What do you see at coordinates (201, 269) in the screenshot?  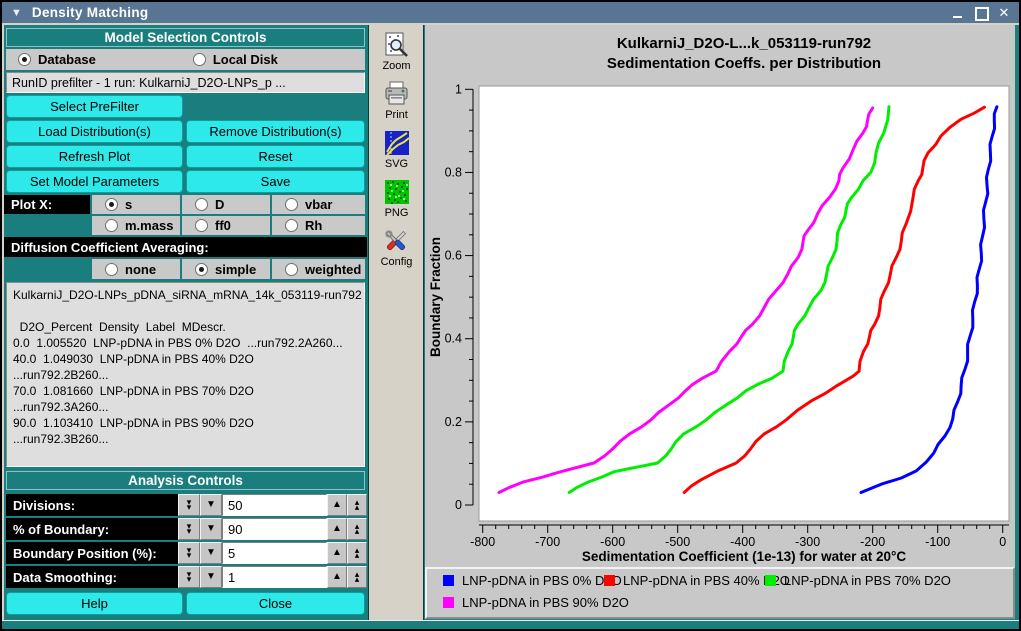 I see `simple-radio` at bounding box center [201, 269].